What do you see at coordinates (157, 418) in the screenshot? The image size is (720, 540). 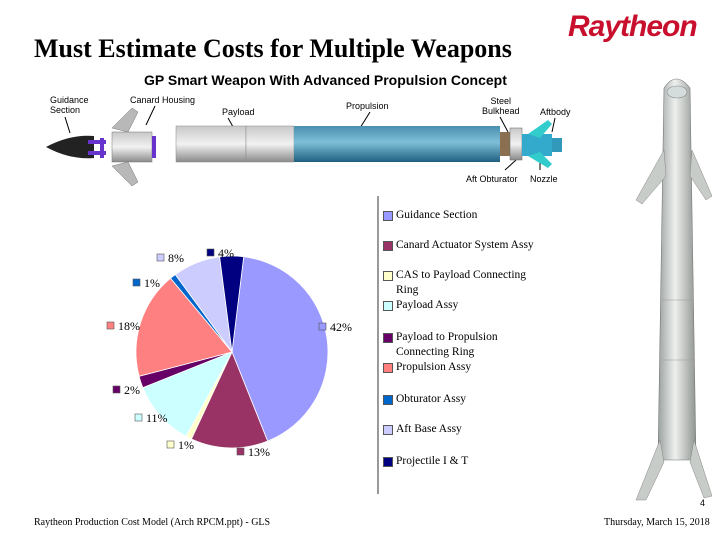 I see `pie-percent-label: 11%` at bounding box center [157, 418].